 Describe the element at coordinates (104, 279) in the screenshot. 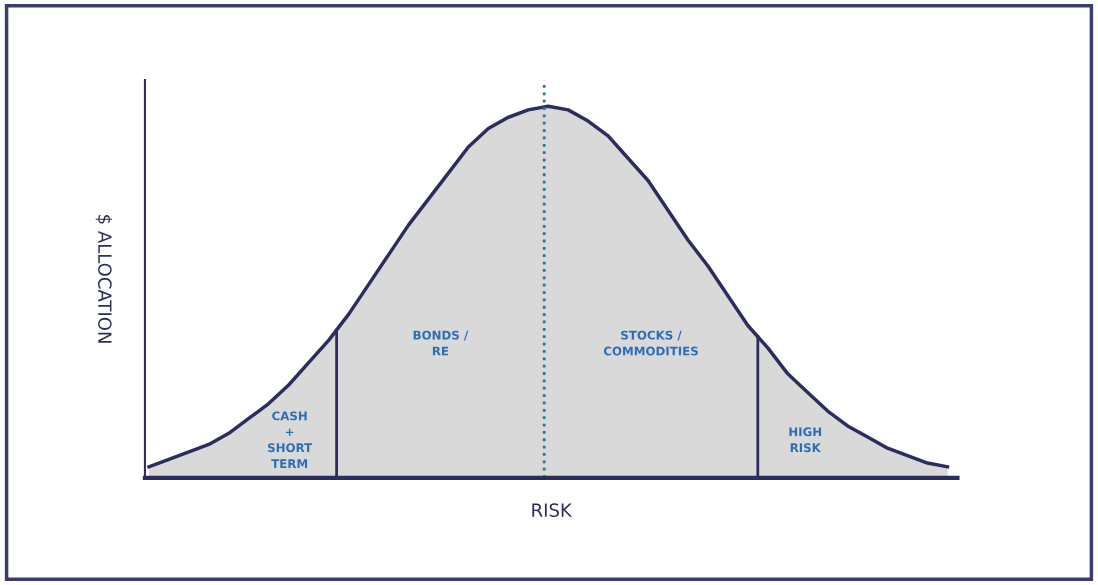

I see `y-axis-title: $ ALLOCATION` at that location.